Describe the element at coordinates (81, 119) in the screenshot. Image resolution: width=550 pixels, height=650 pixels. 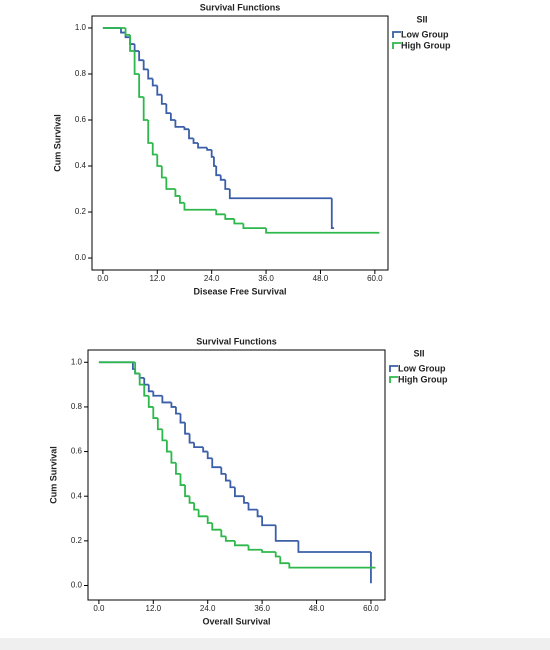
I see `y-tick-label: 0.6` at that location.